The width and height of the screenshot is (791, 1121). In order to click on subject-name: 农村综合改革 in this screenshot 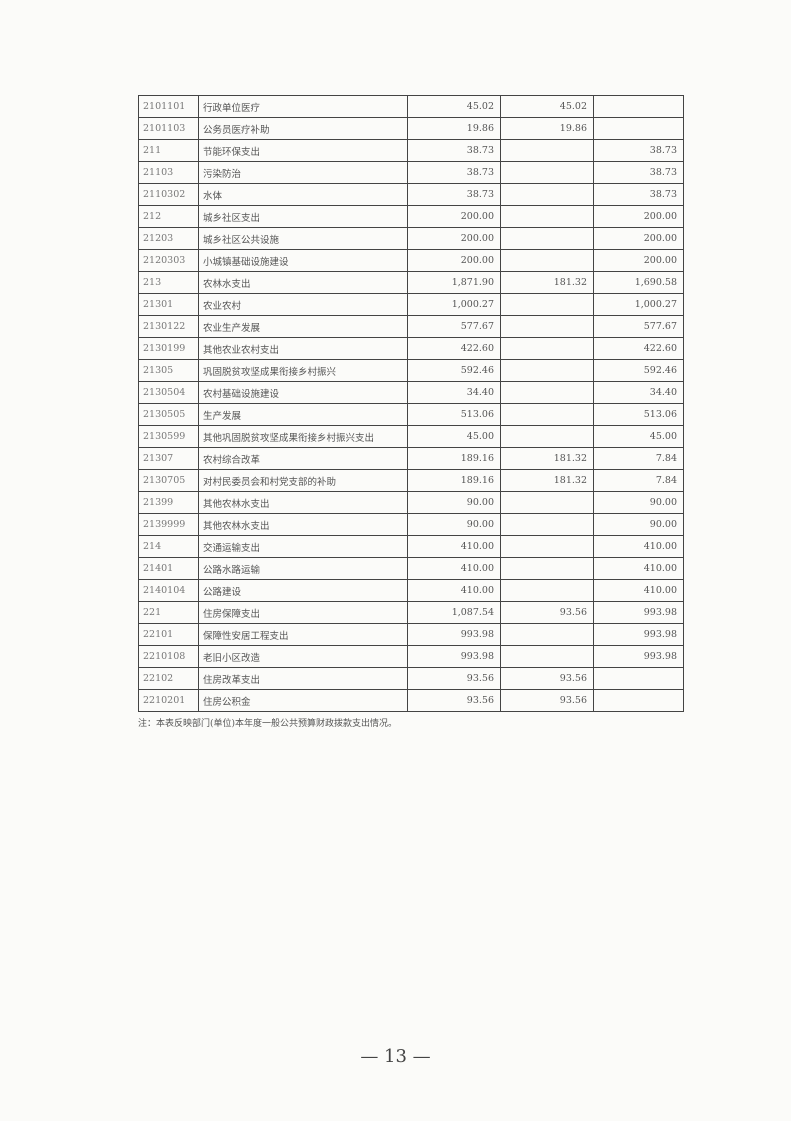, I will do `click(303, 458)`.